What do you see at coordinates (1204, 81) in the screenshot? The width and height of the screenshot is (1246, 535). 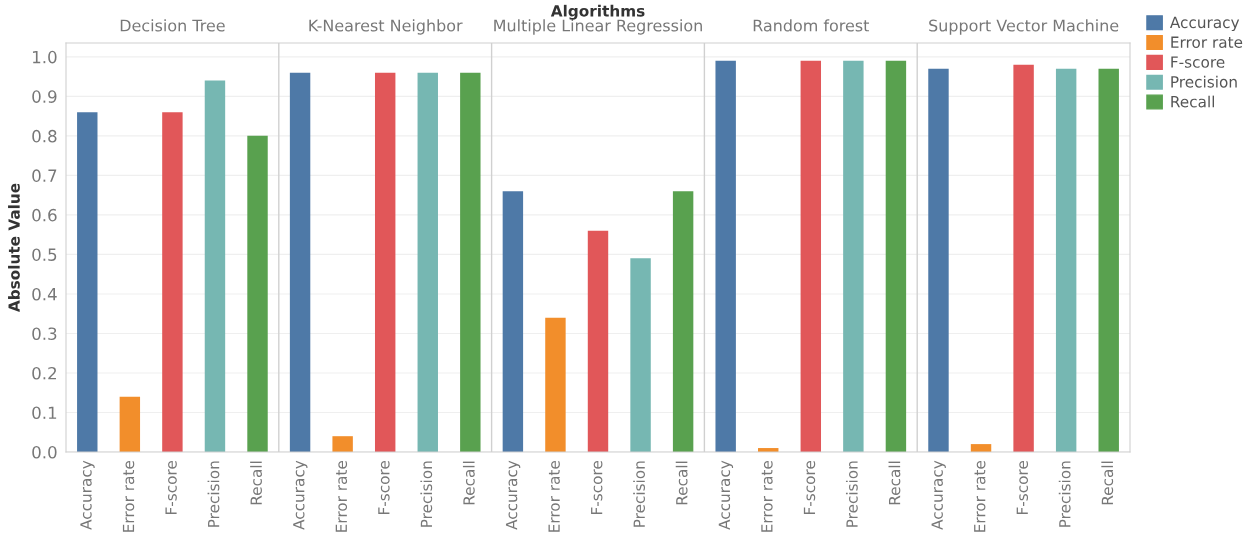 I see `legend-label: Precision` at bounding box center [1204, 81].